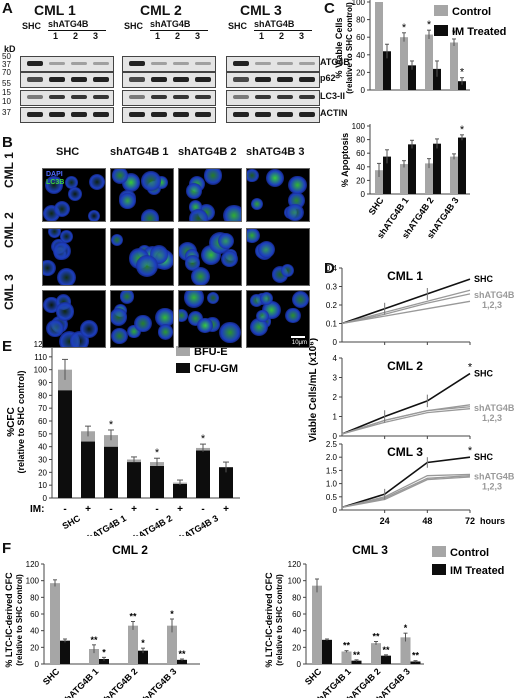 Image resolution: width=520 pixels, height=698 pixels. I want to click on microscopy-row-label: CML 2, so click(9, 230).